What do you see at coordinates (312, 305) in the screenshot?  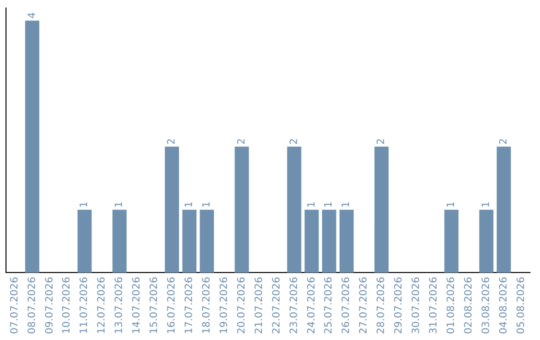 I see `x-tick-label: 24.07.2026` at bounding box center [312, 305].